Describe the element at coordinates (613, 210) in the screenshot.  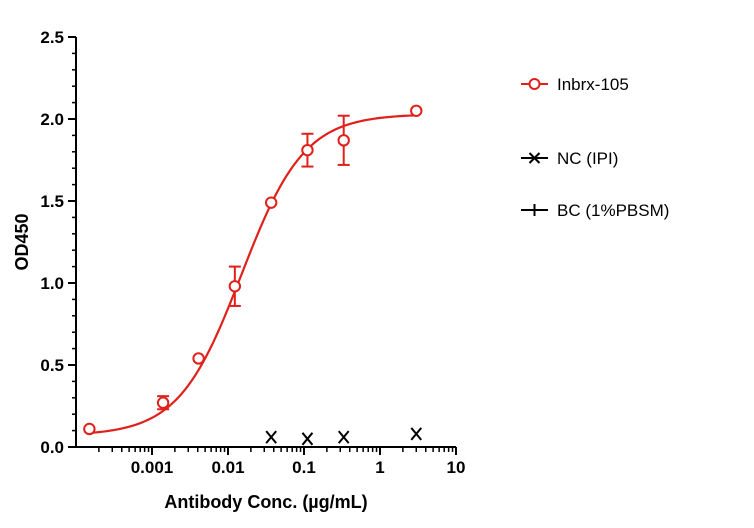
I see `legend-label: BC (1%PBSM)` at that location.